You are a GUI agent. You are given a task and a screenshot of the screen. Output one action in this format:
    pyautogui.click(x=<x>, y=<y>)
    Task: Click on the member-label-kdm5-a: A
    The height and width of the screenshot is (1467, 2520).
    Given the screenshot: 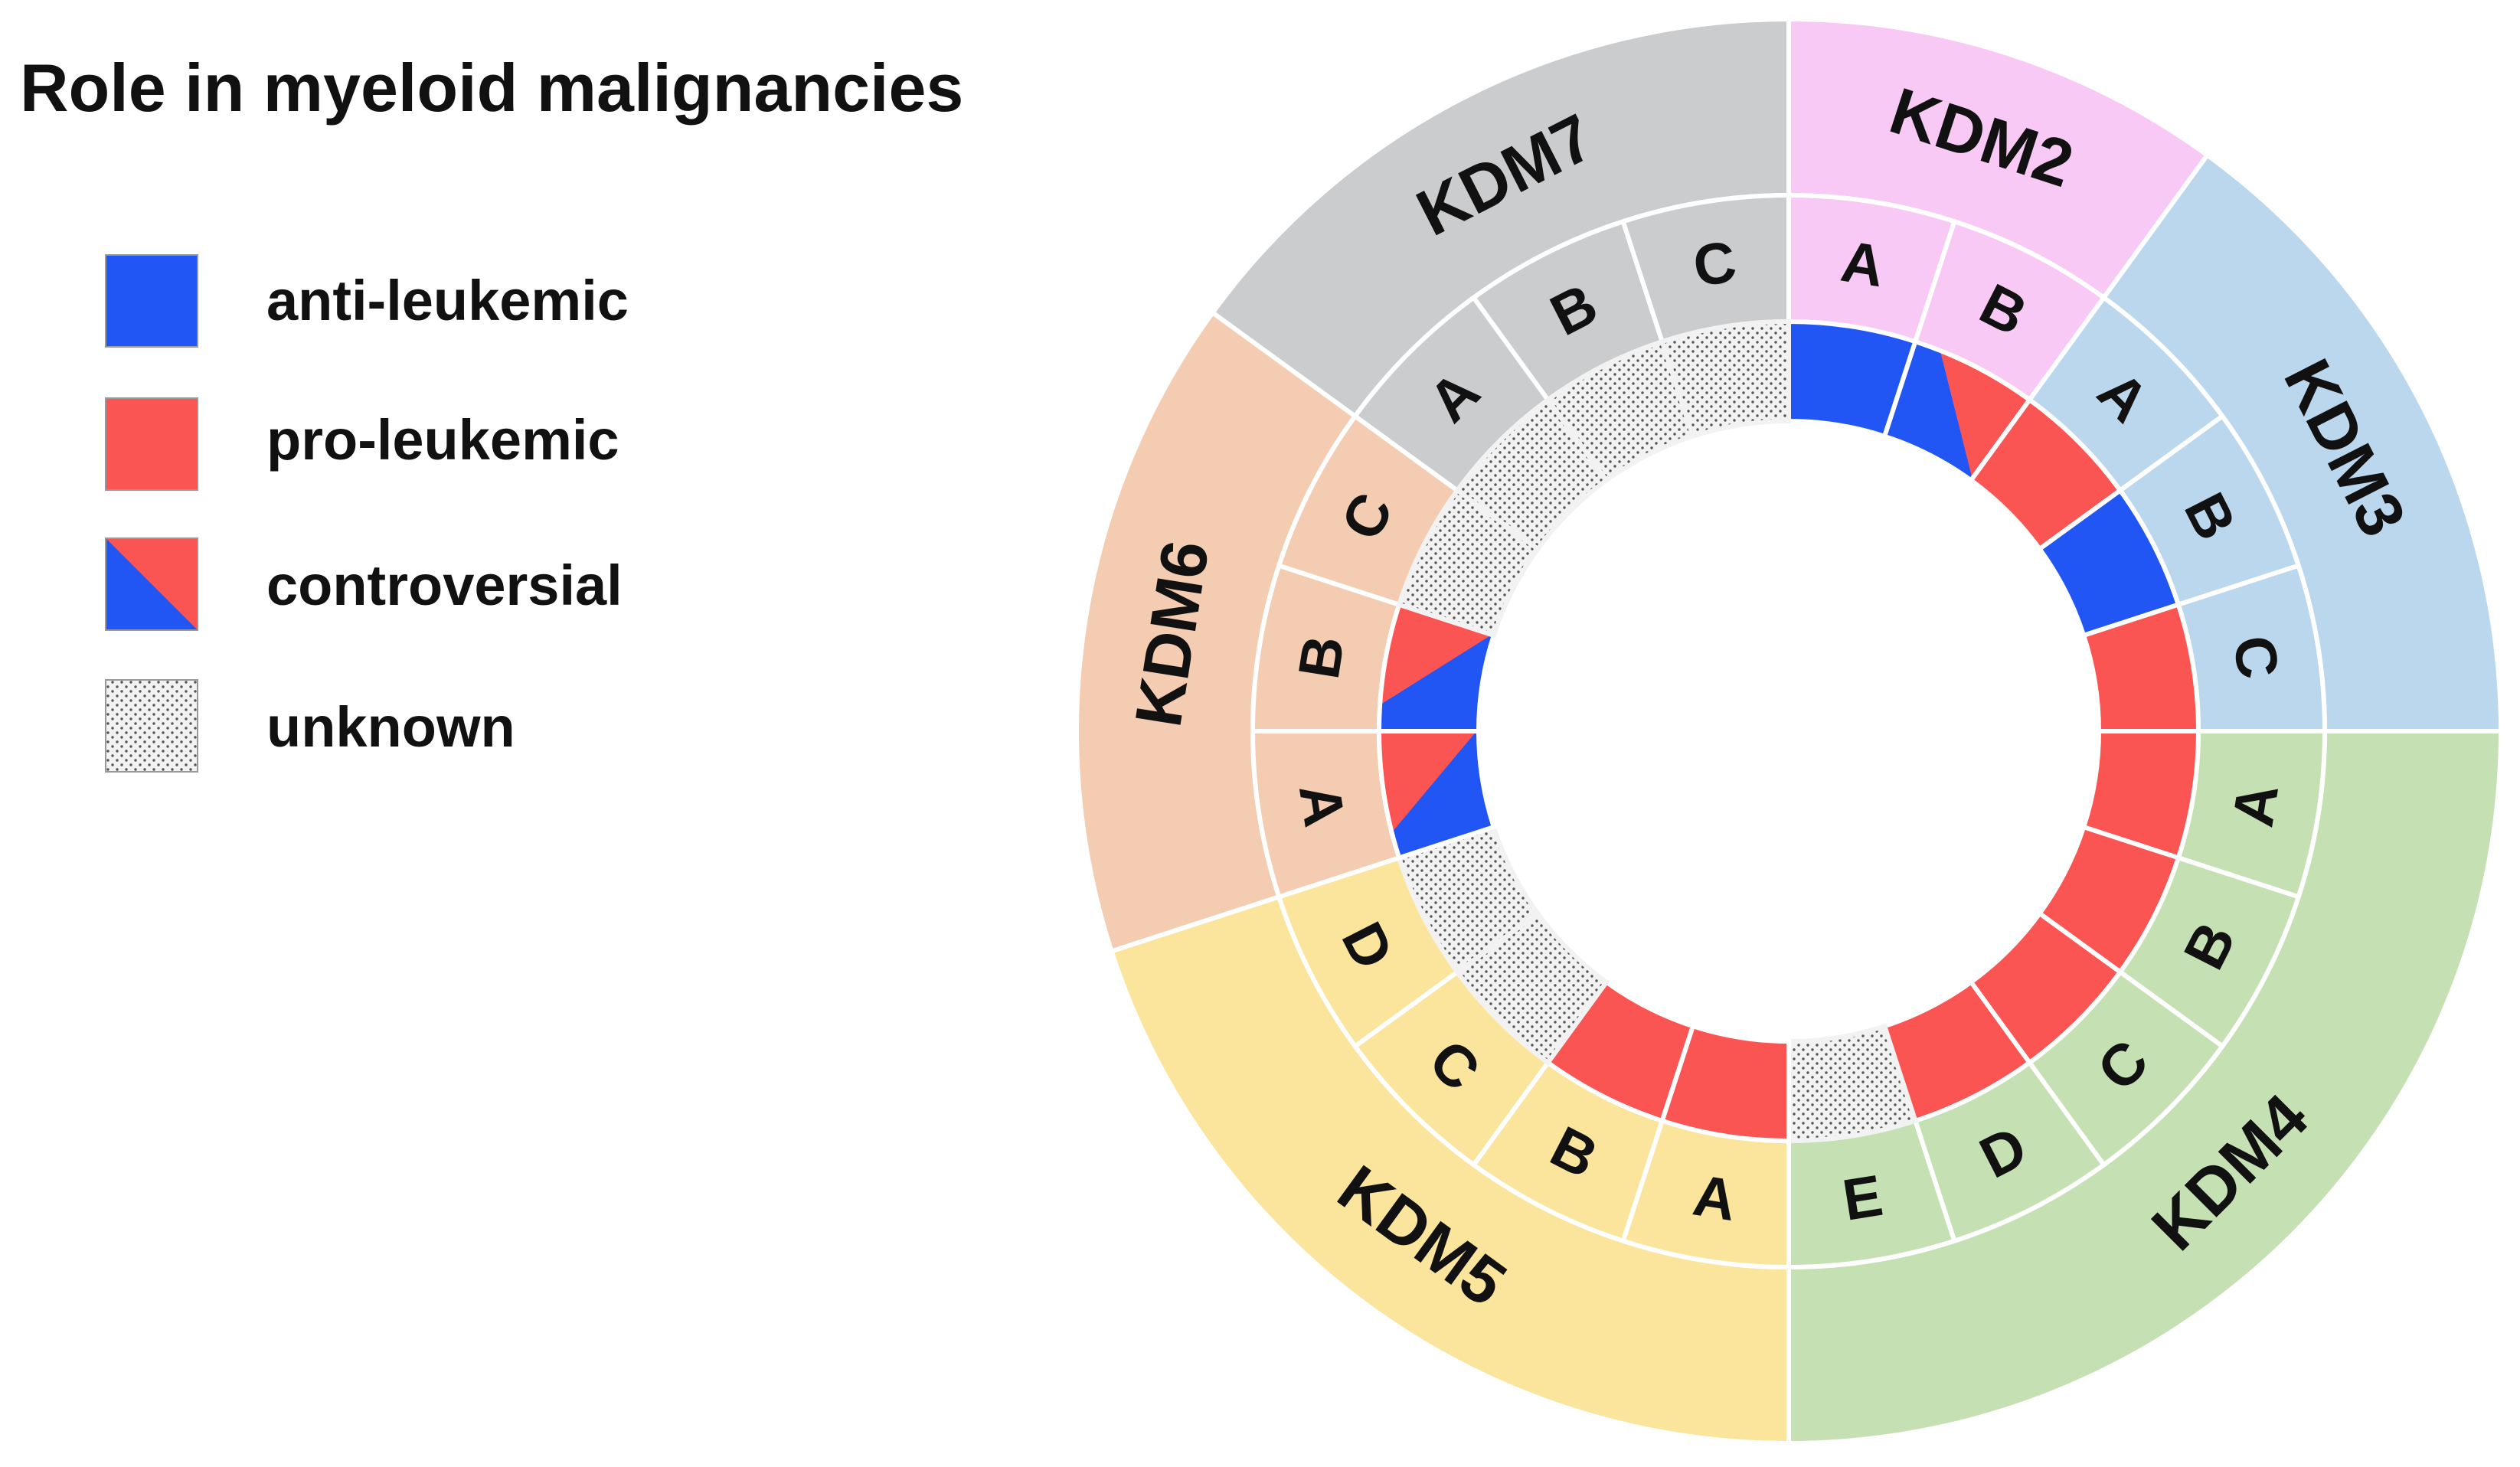 What is the action you would take?
    pyautogui.click(x=1715, y=1198)
    